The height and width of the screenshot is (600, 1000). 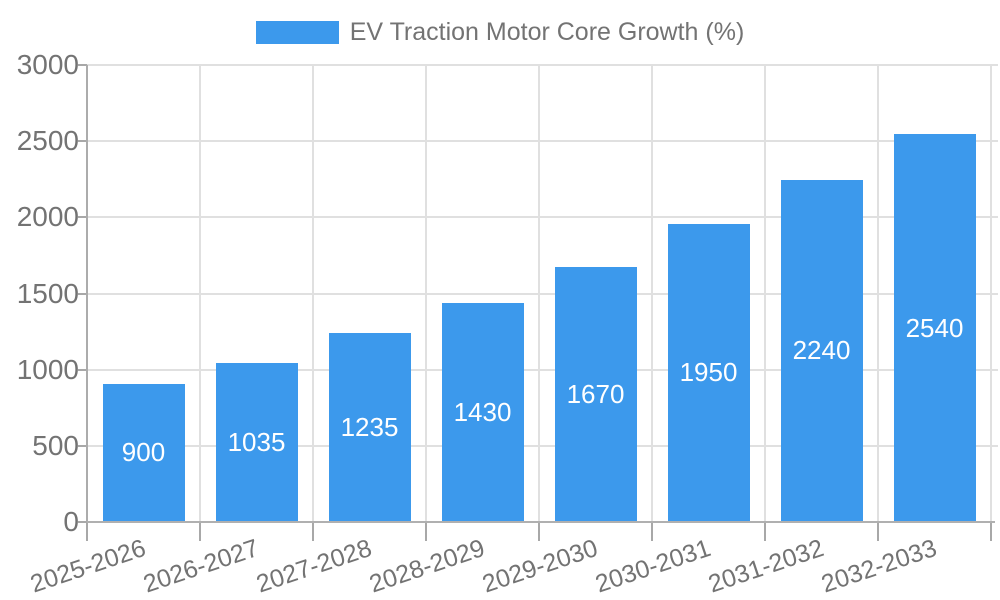 I want to click on y-axis-label: 500, so click(x=55, y=445).